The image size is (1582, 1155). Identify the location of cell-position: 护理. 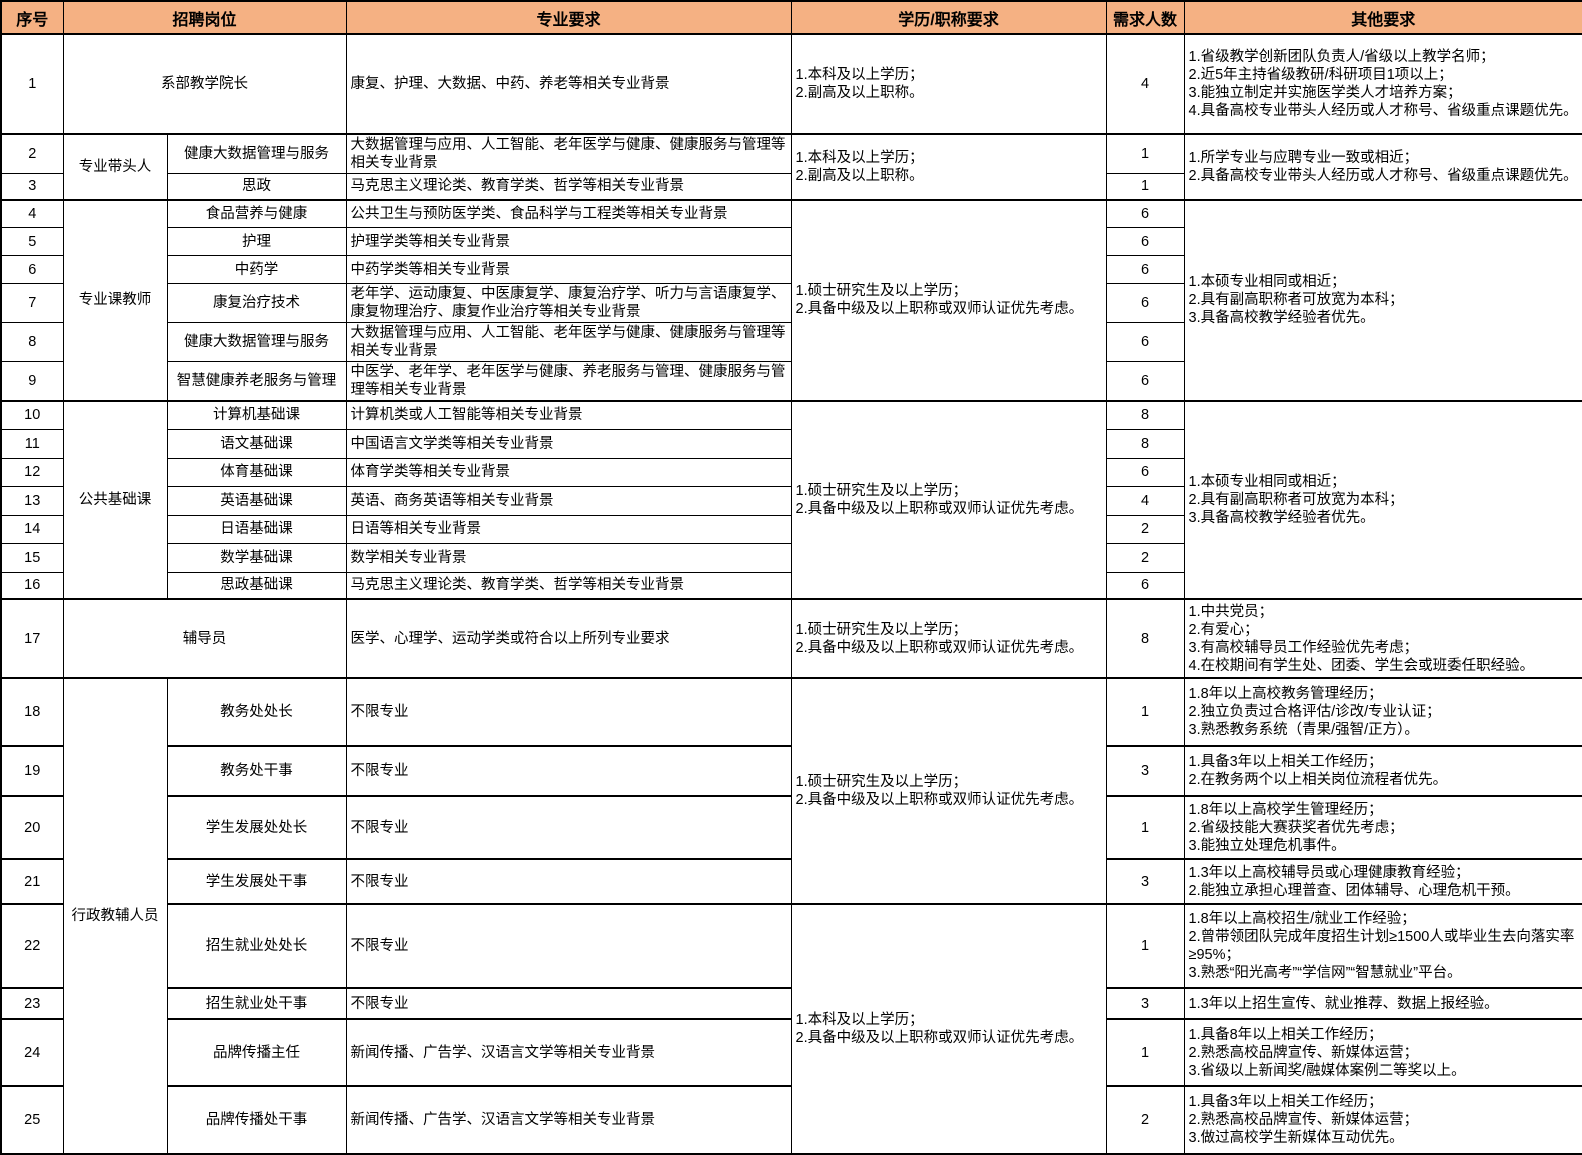
(256, 241).